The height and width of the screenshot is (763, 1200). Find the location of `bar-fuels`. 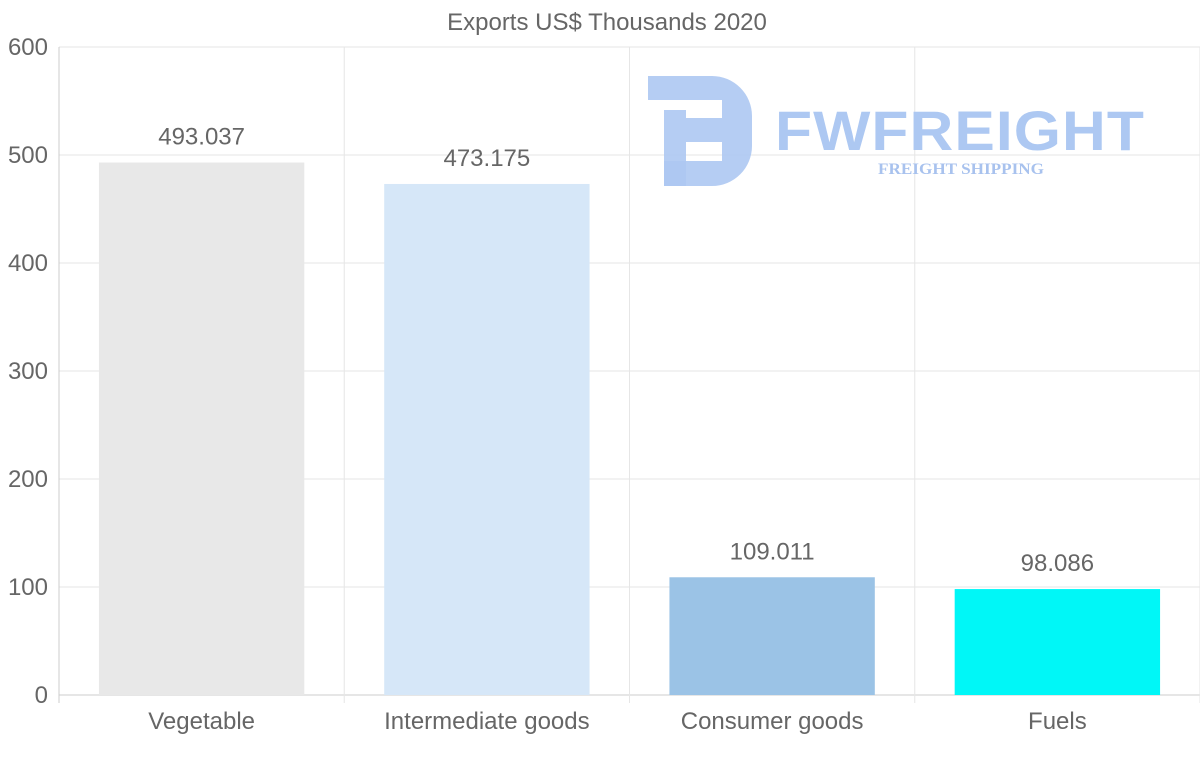

bar-fuels is located at coordinates (1057, 642).